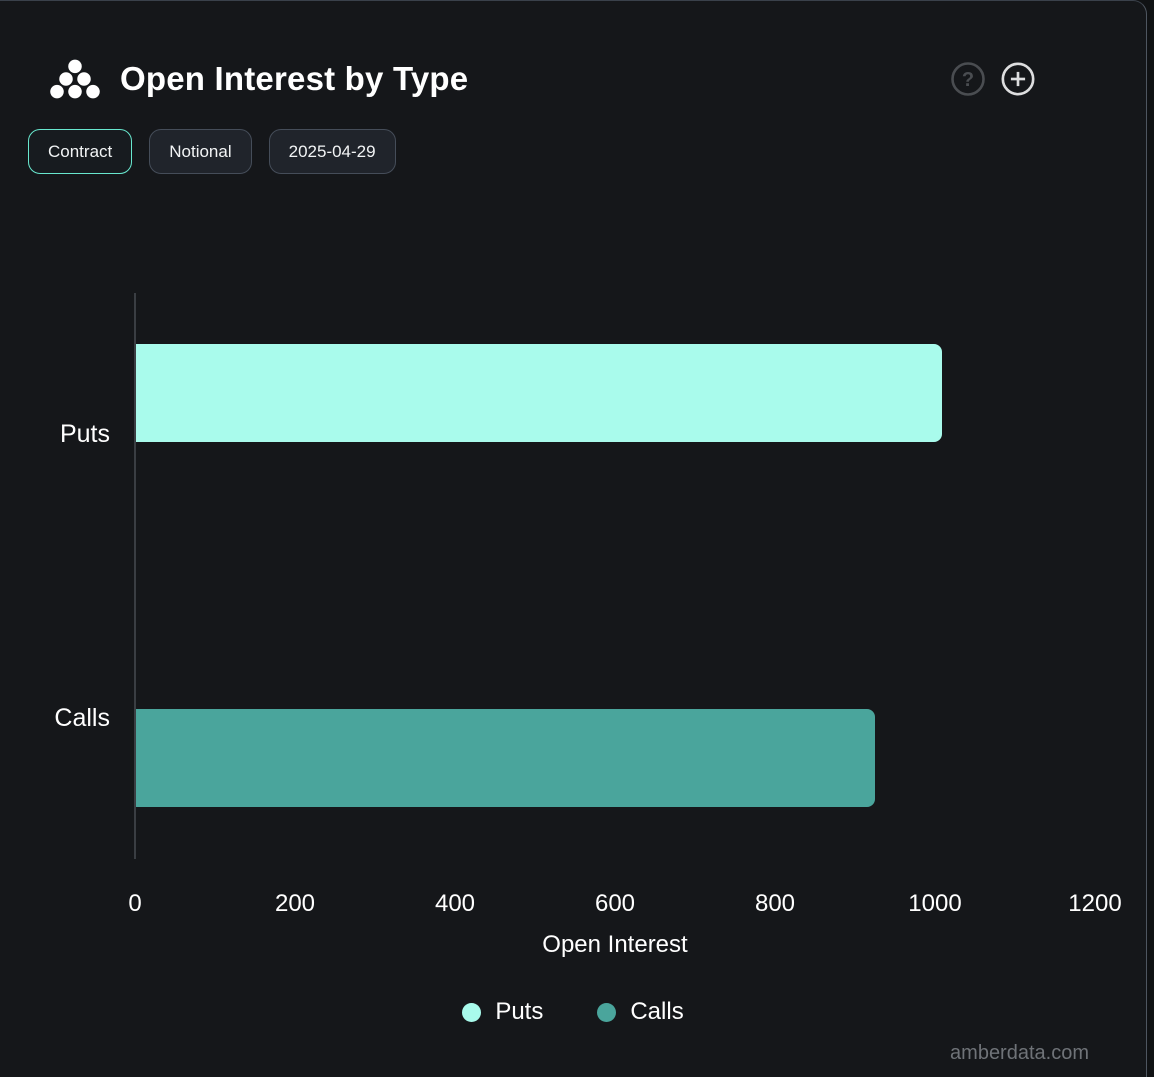 This screenshot has height=1077, width=1154. Describe the element at coordinates (519, 1011) in the screenshot. I see `legend-label: Puts` at that location.